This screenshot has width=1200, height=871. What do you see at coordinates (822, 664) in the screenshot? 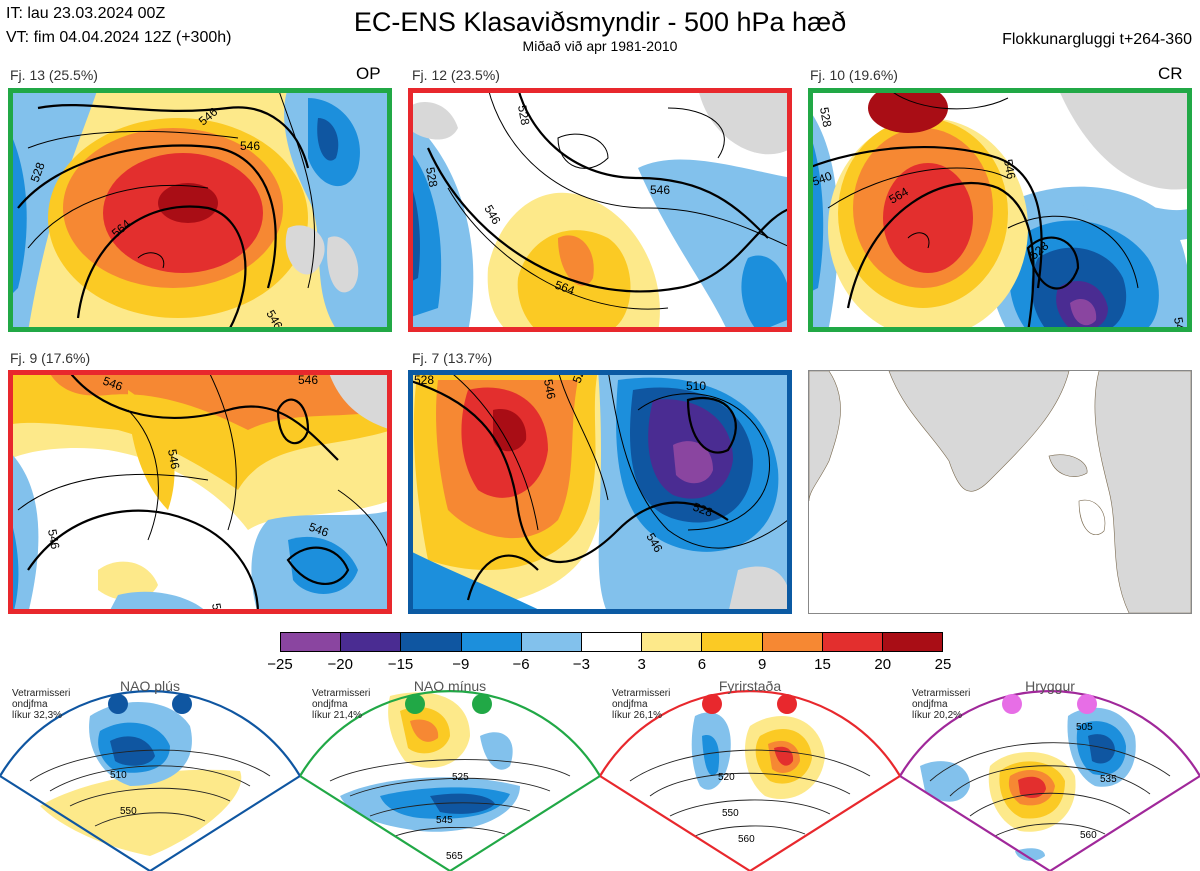
I see `colorbar-tick-label: 15` at bounding box center [822, 664].